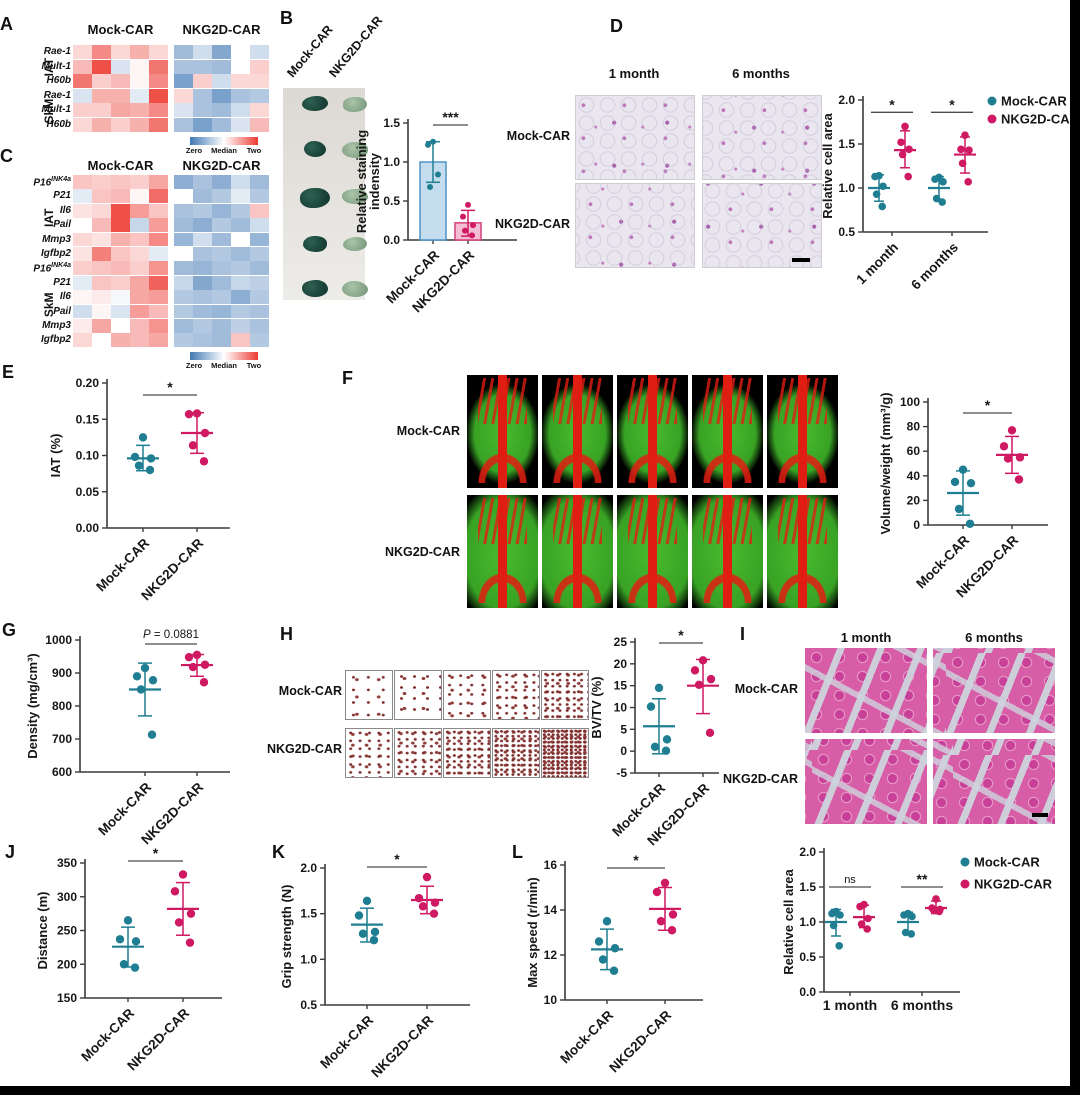 The width and height of the screenshot is (1080, 1095). I want to click on sig-stars: *, so click(636, 860).